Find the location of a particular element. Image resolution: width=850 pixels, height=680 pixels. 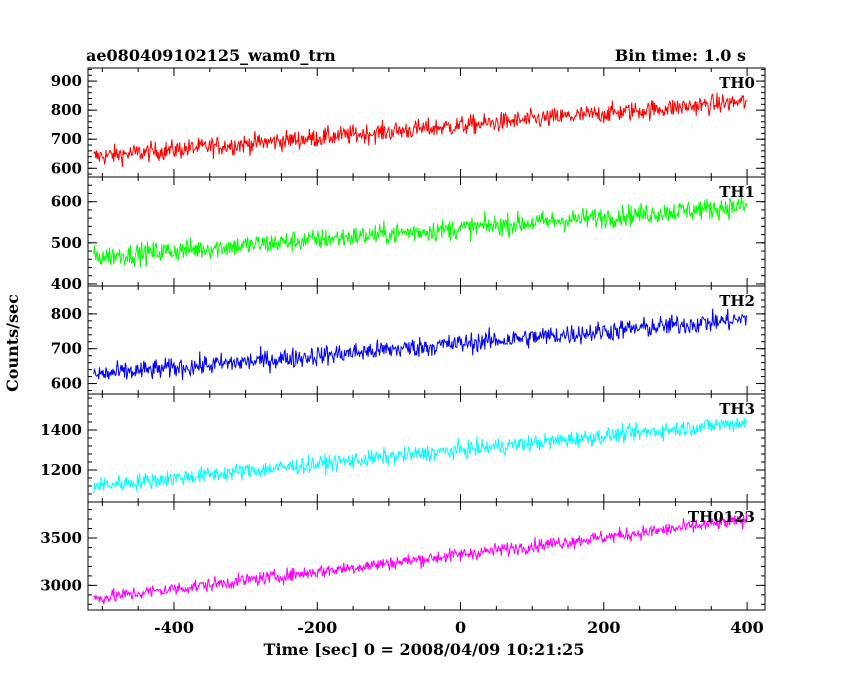

panel-th2: 600 700 800 TH2 is located at coordinates (408, 340).